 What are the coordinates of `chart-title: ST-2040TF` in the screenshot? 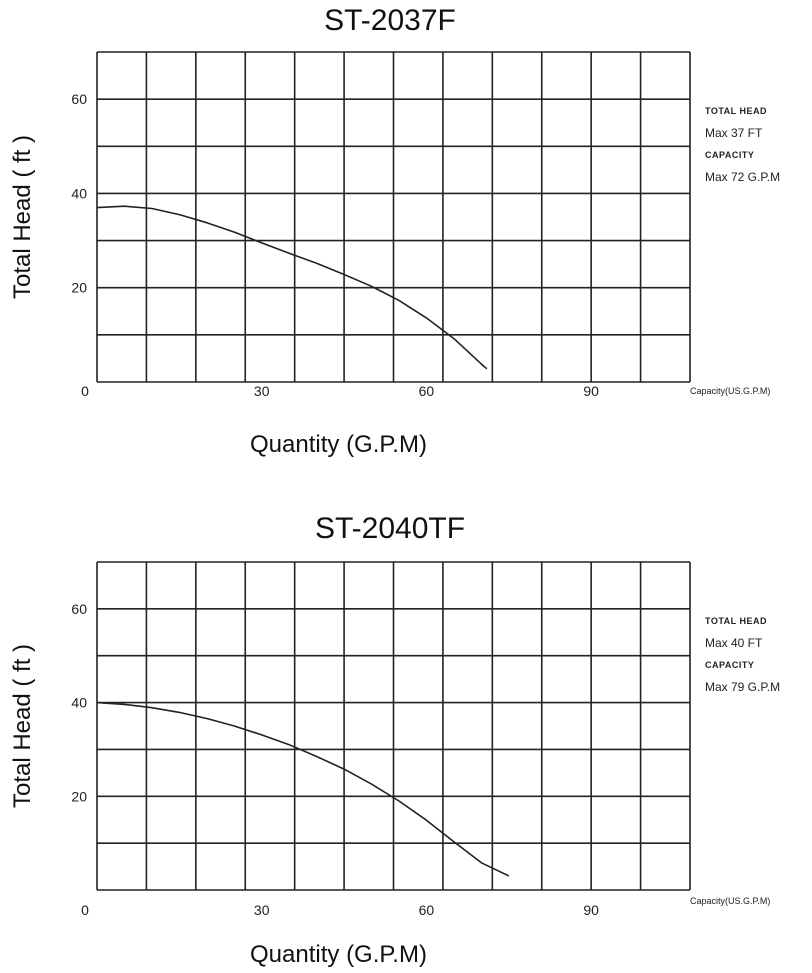 It's located at (390, 528).